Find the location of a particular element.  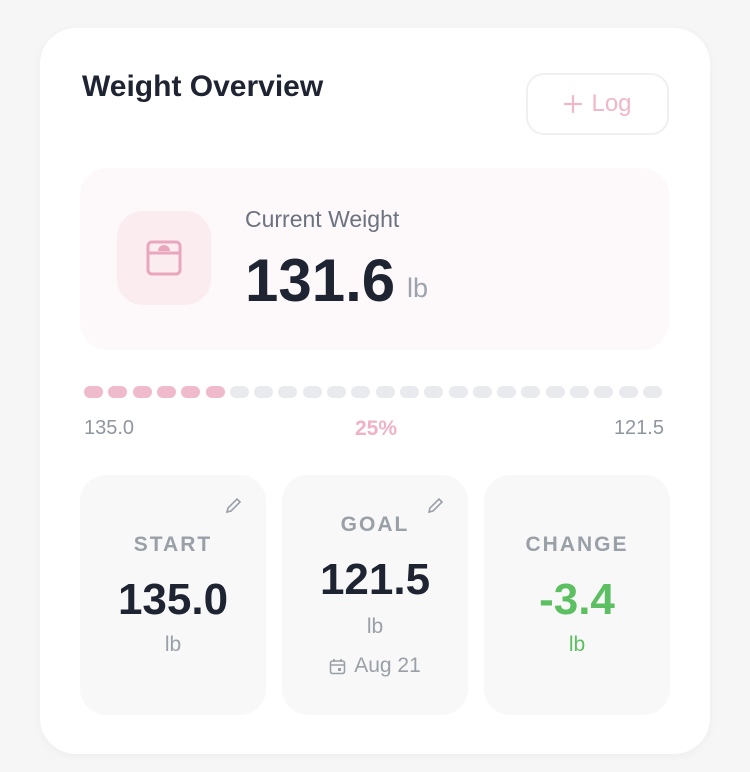

card-label: GOAL is located at coordinates (375, 524).